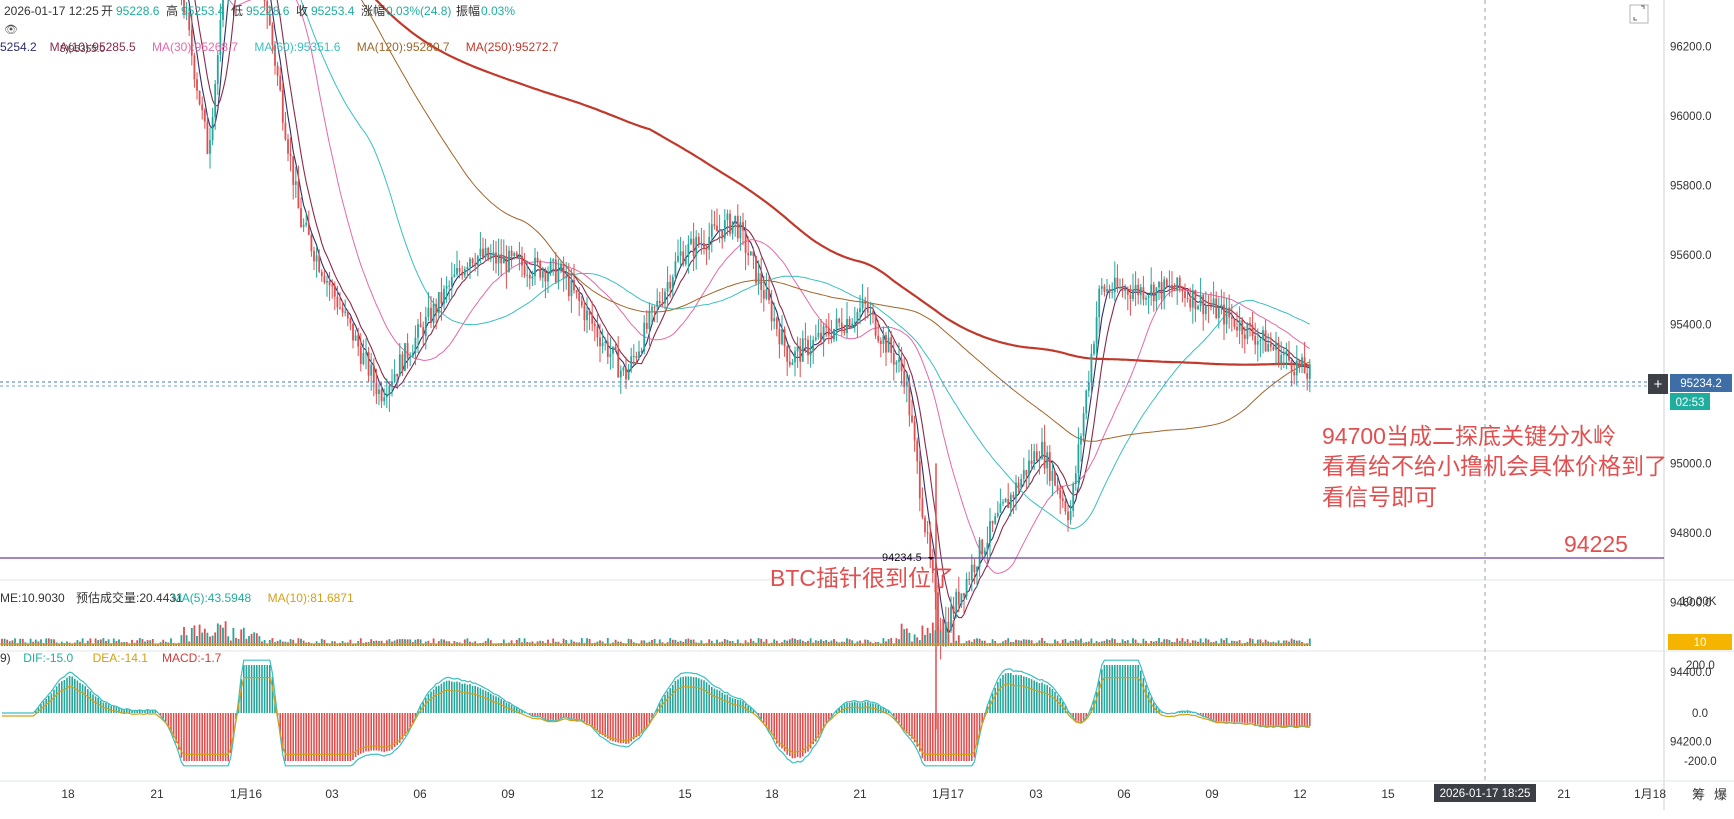 This screenshot has width=1734, height=819. What do you see at coordinates (1698, 794) in the screenshot?
I see `chips-button: 筹` at bounding box center [1698, 794].